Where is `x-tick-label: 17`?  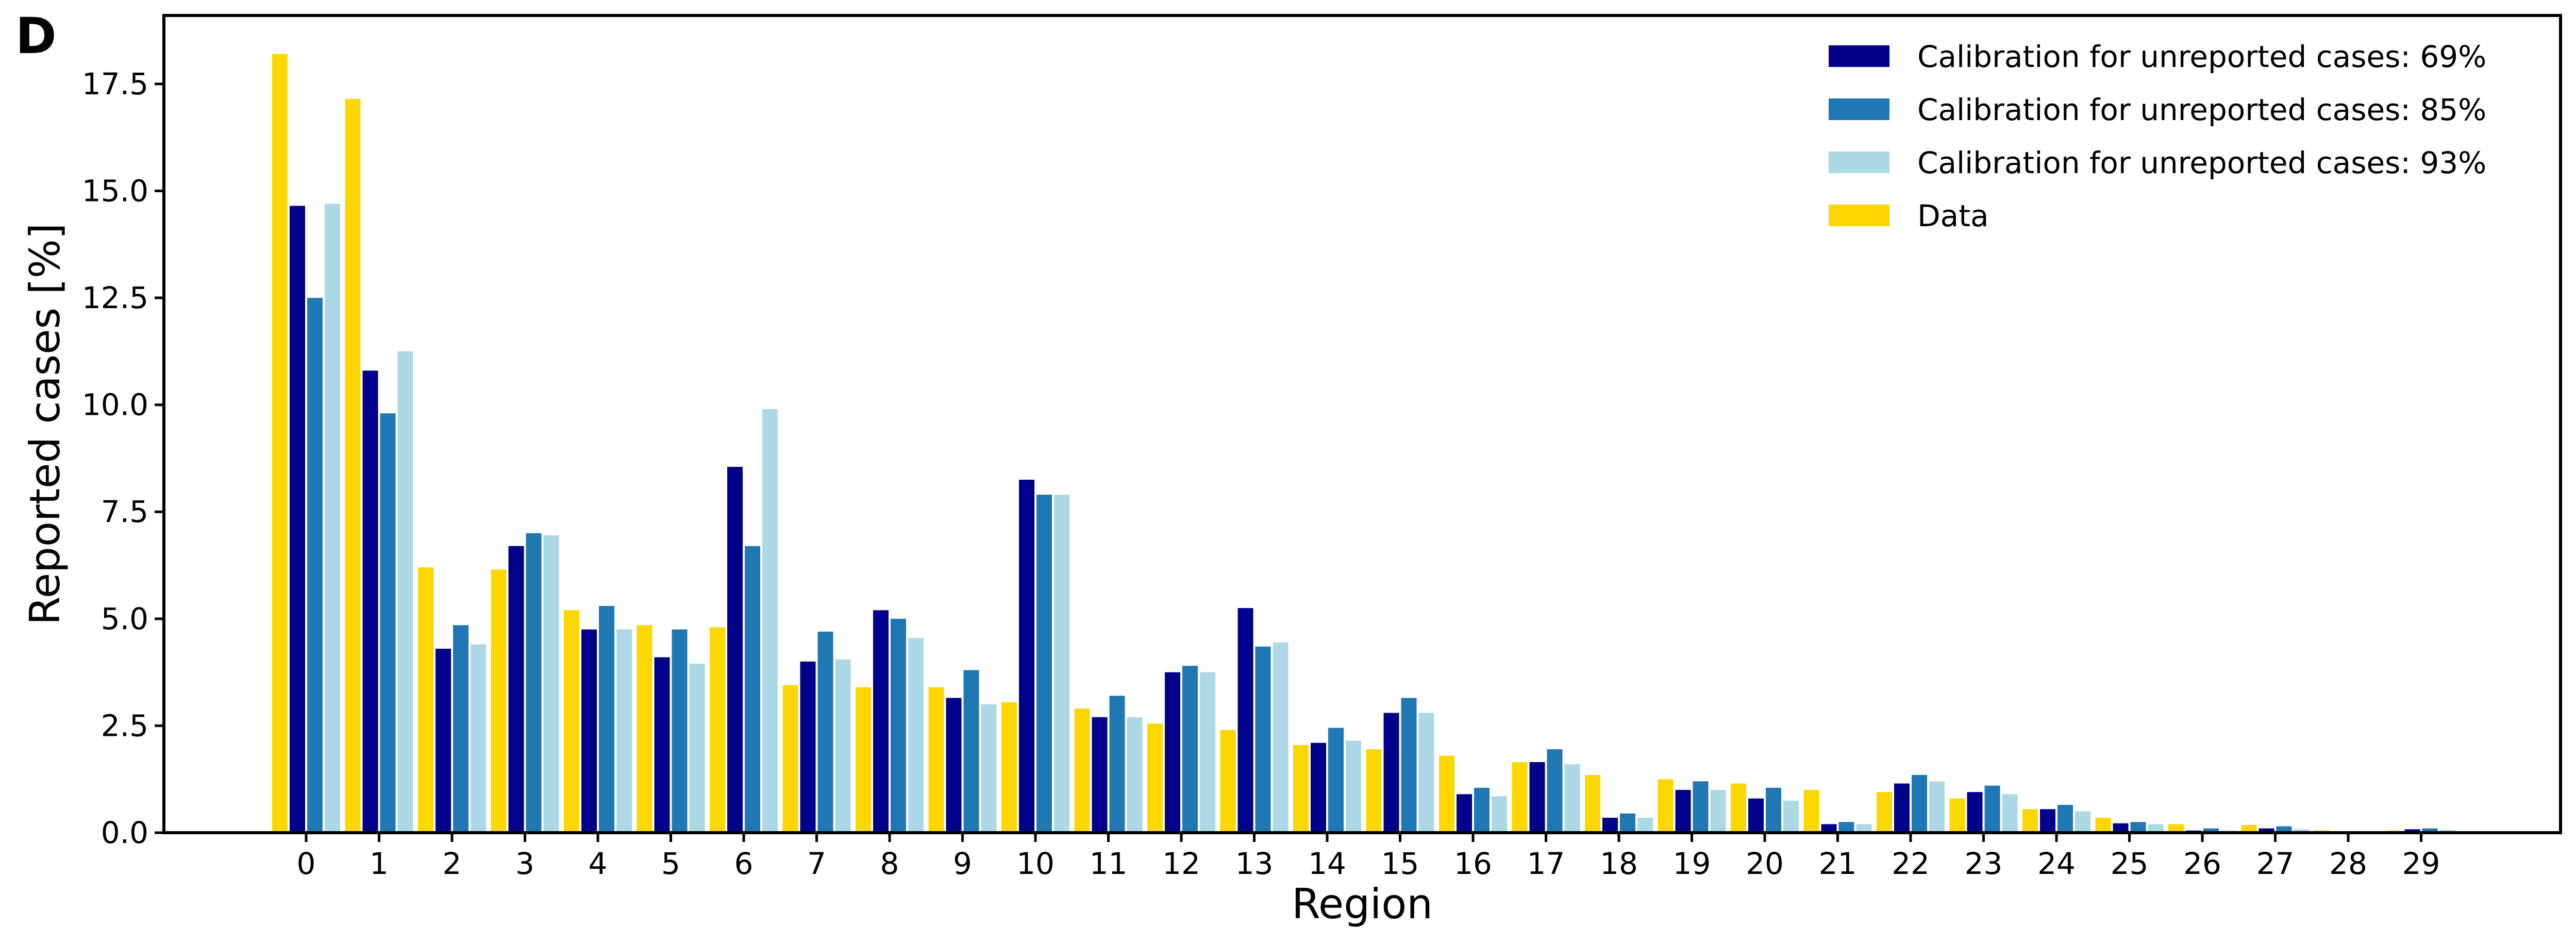
x-tick-label: 17 is located at coordinates (1546, 863).